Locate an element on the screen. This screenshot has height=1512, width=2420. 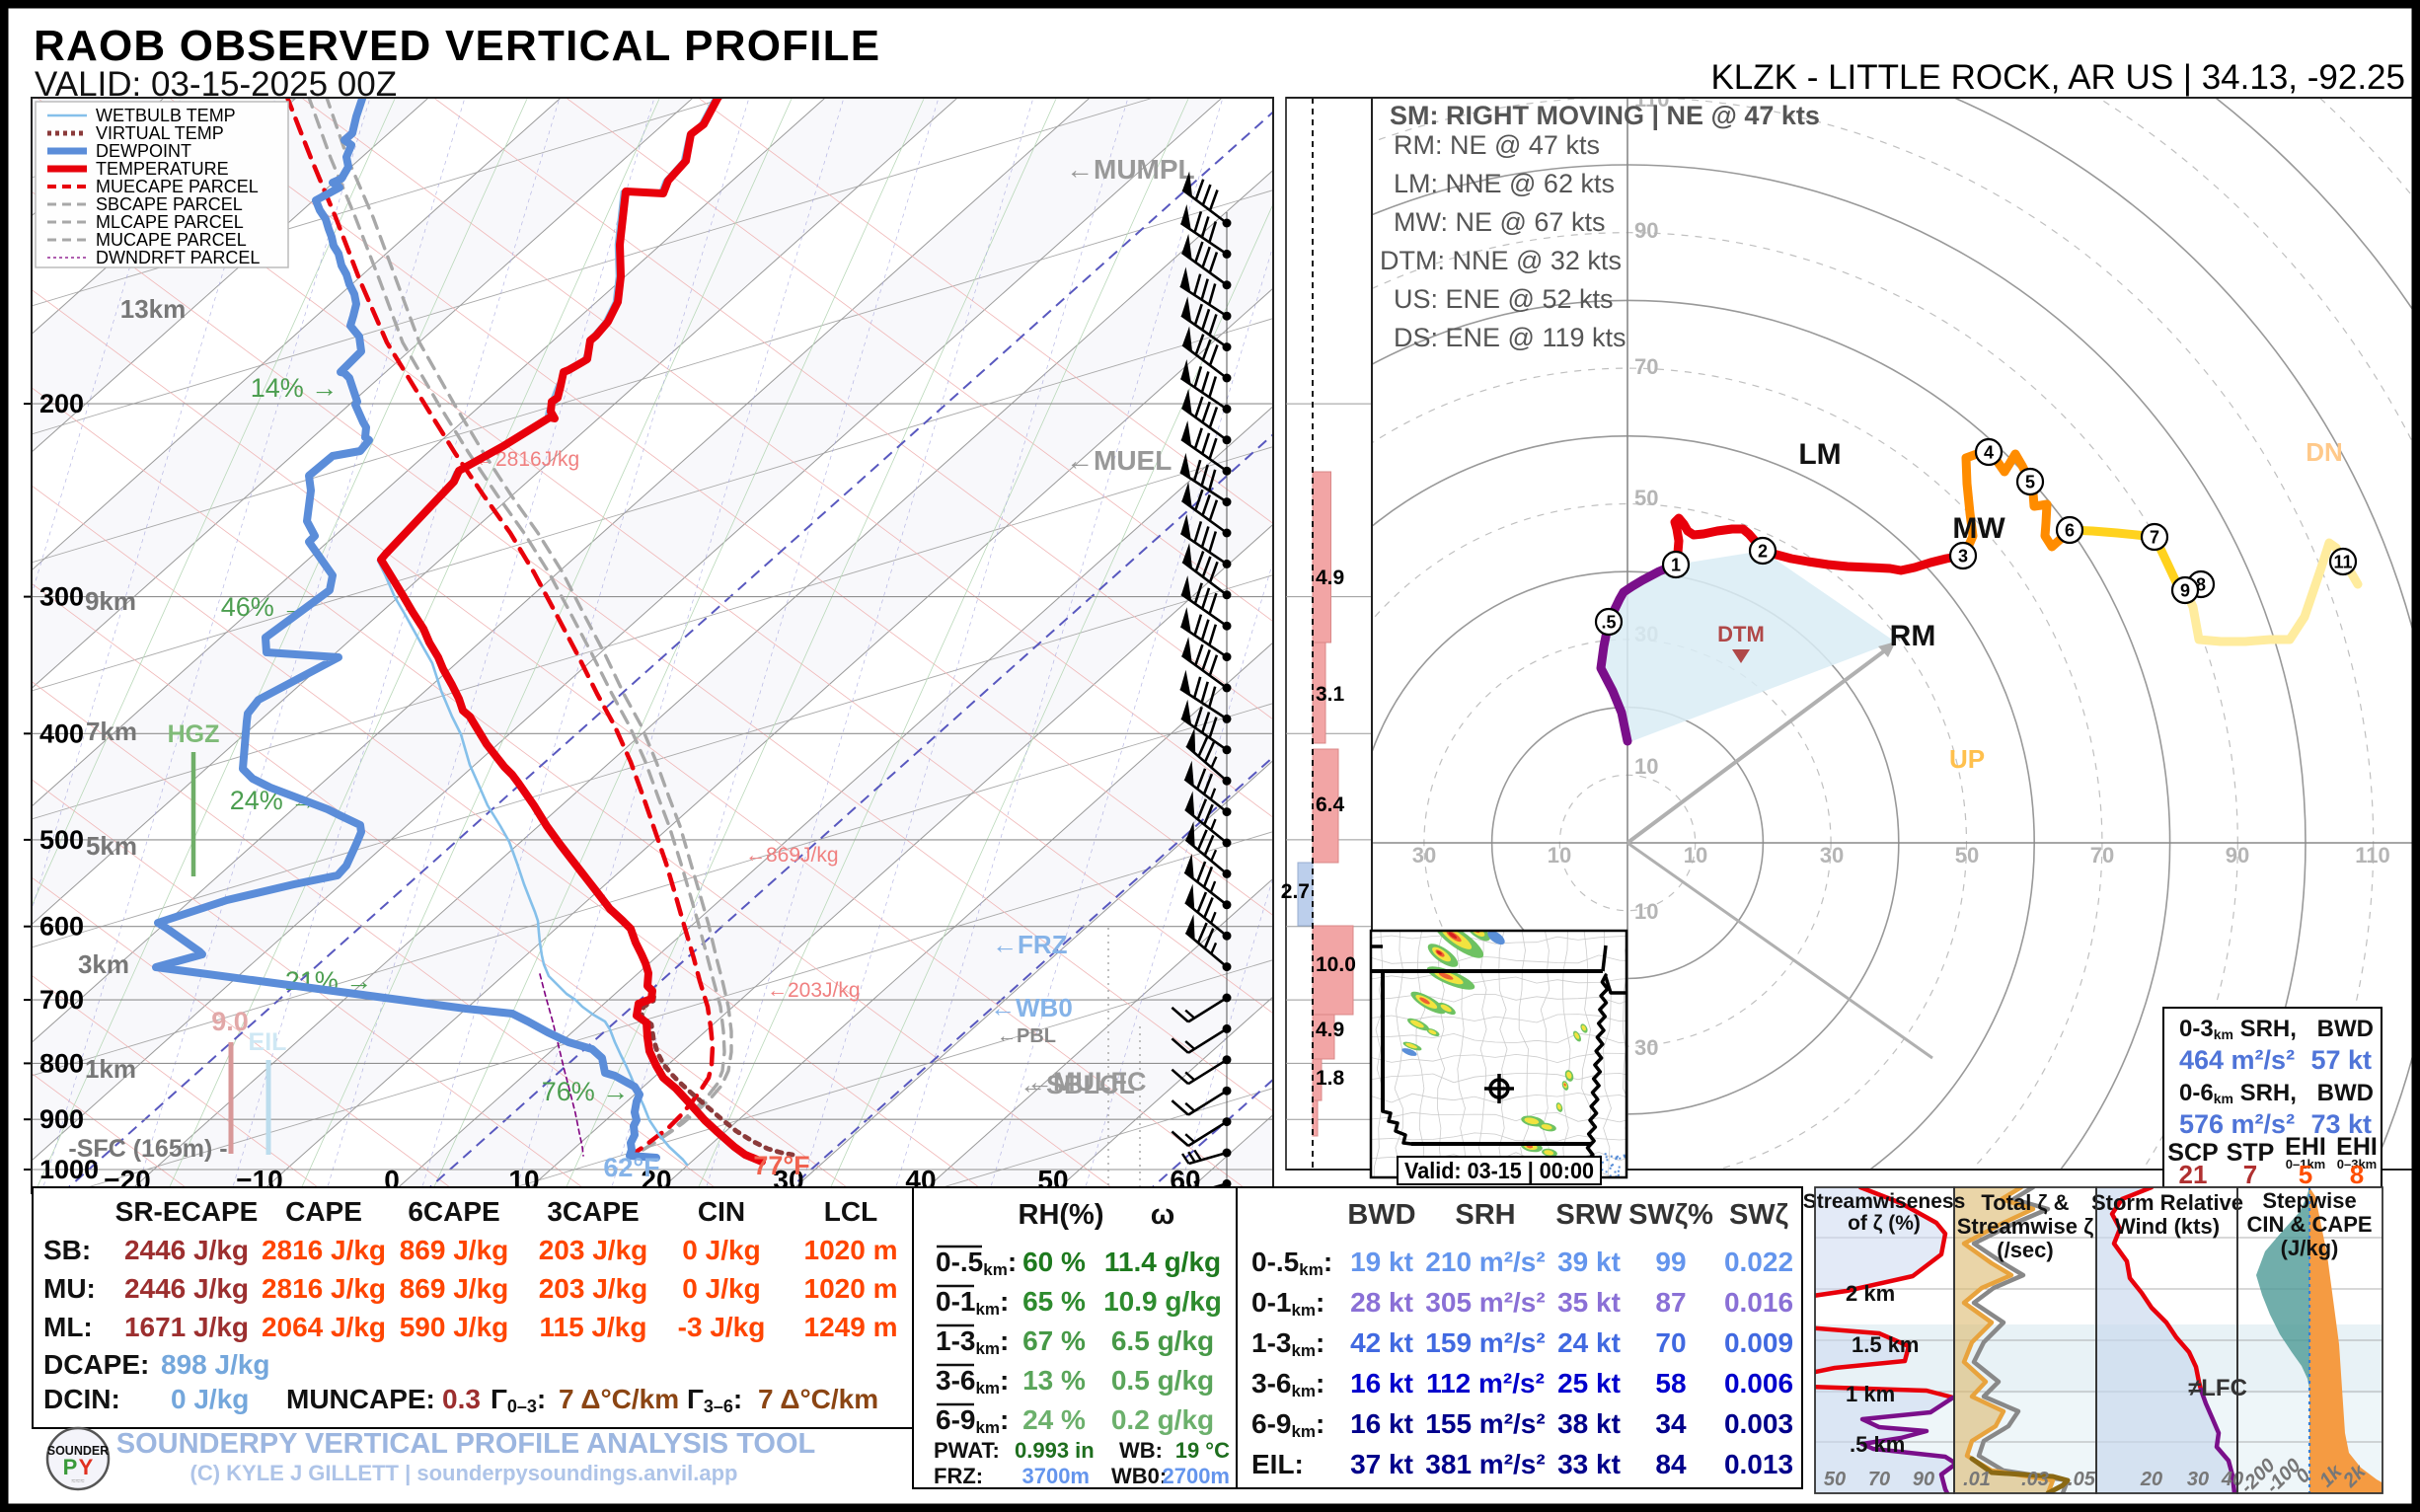
svg-text: RAOB OBSERVED VERTICAL PROFILE is located at coordinates (457, 46).